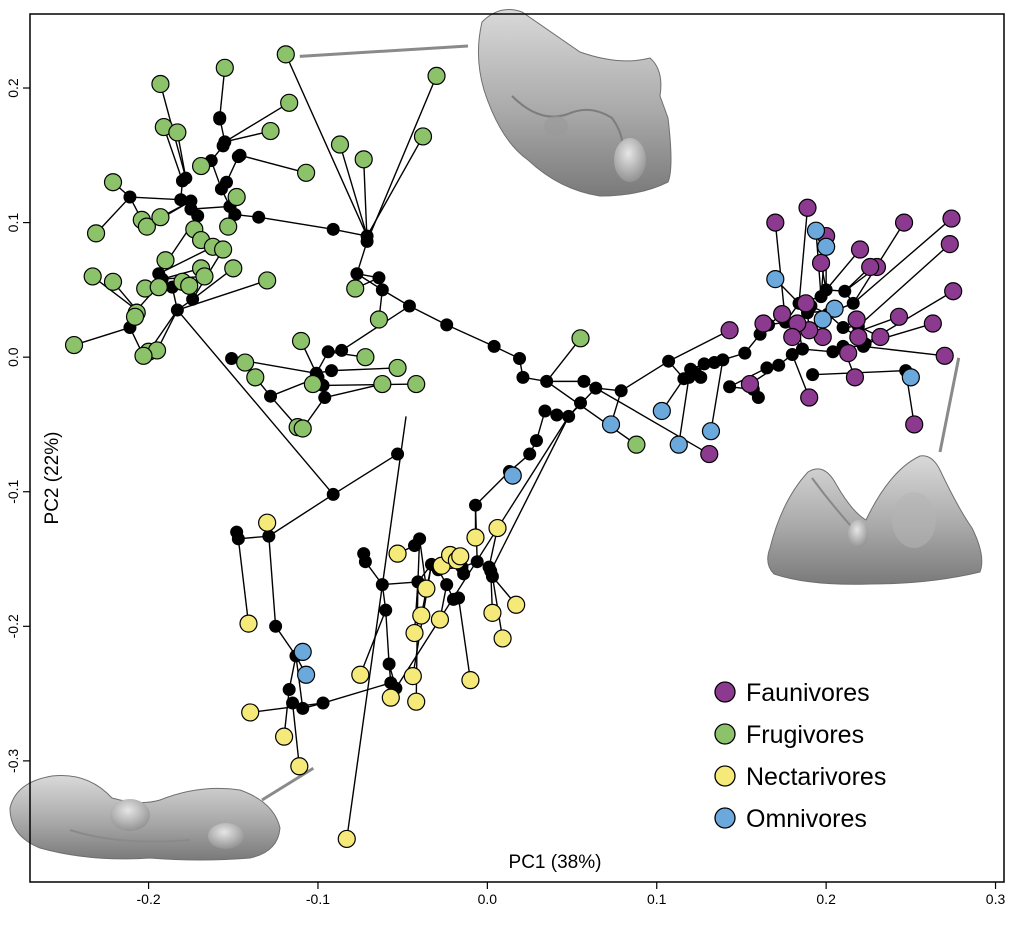 This screenshot has height=929, width=1024. I want to click on legend-marker-faunivores, so click(725, 692).